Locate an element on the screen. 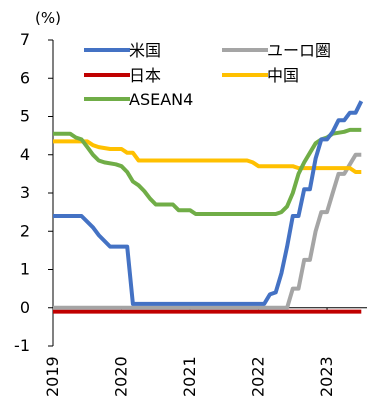 Image resolution: width=367 pixels, height=405 pixels. legend-label: 中国 is located at coordinates (283, 75).